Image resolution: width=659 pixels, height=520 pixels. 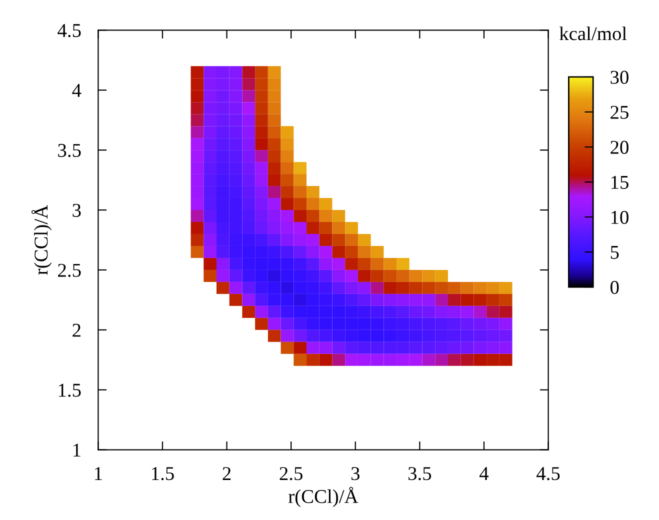 I want to click on x-tick-label: 2.5, so click(x=291, y=473).